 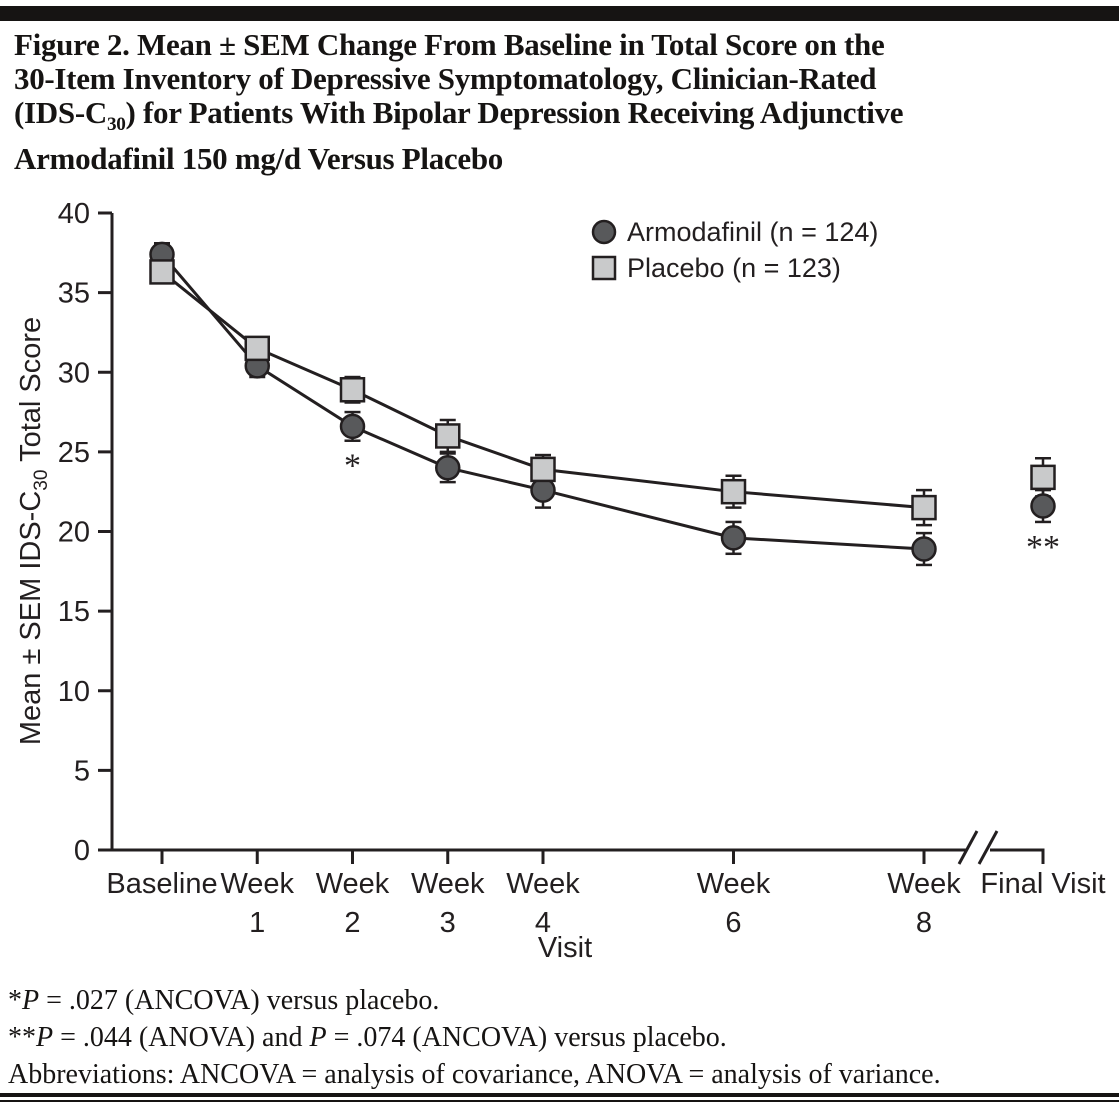 I want to click on y-axis-tick-label: 35, so click(x=74, y=294).